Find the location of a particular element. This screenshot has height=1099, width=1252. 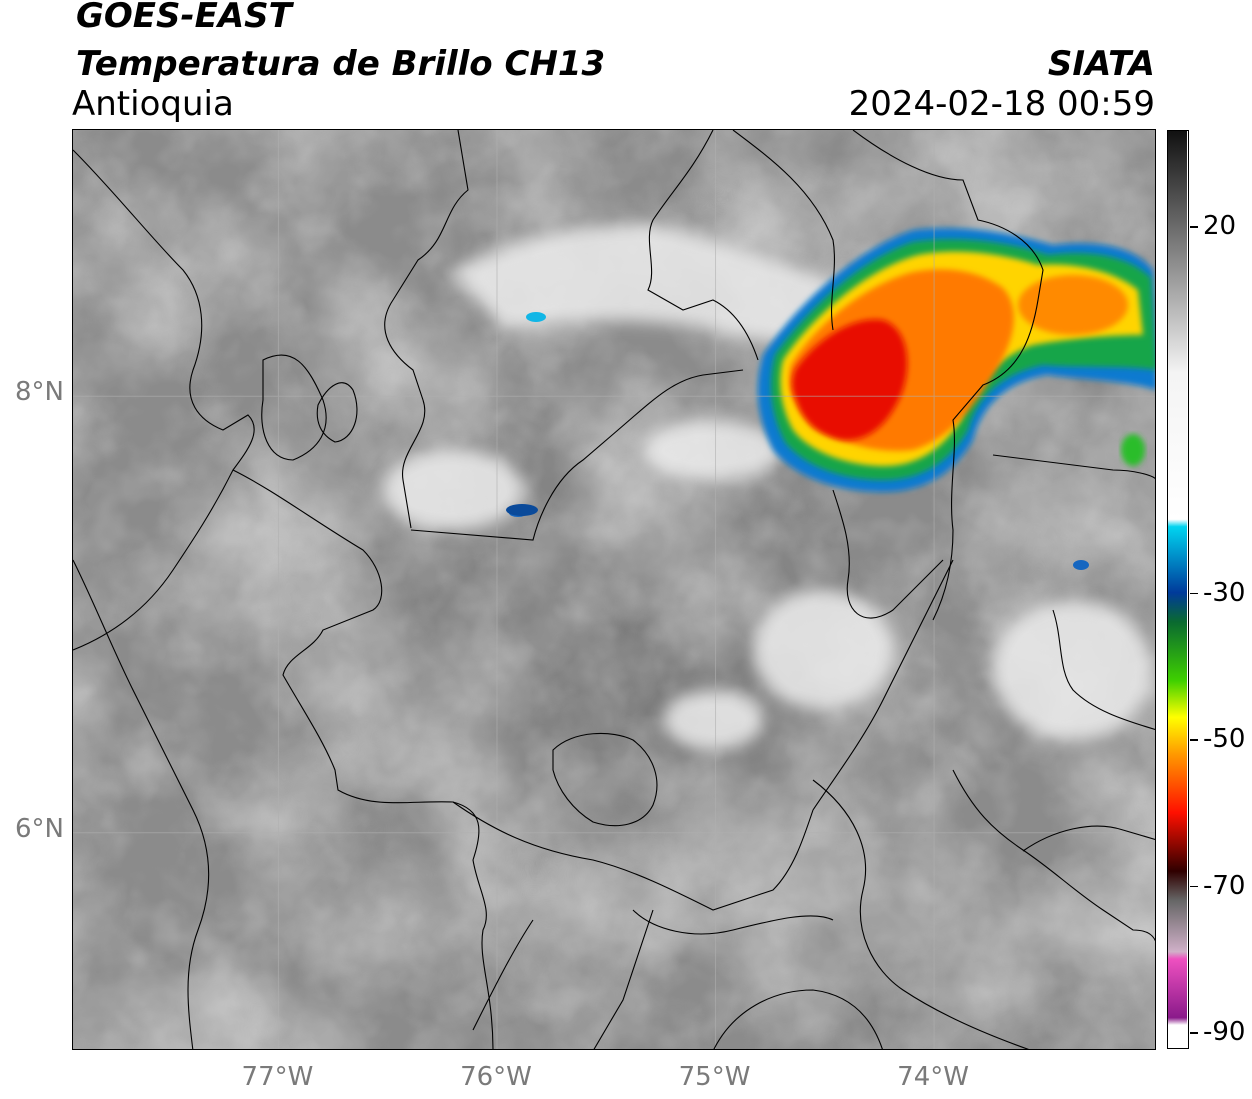

satellite-title: GOES-EAST is located at coordinates (184, 18).